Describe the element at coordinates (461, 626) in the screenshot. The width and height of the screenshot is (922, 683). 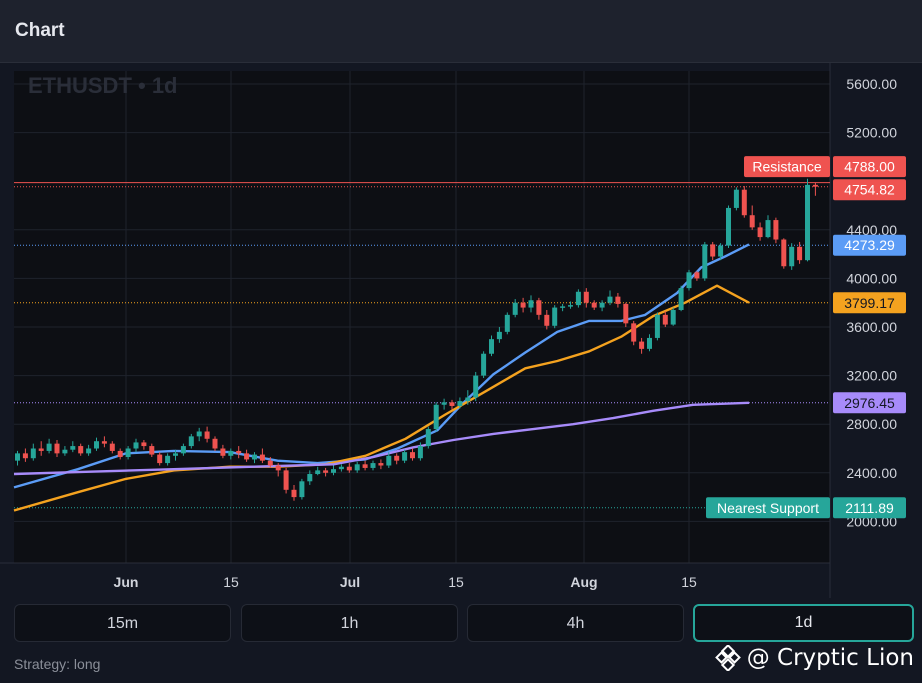
I see `timeframe-selector: 15m 1h 4h 1d` at that location.